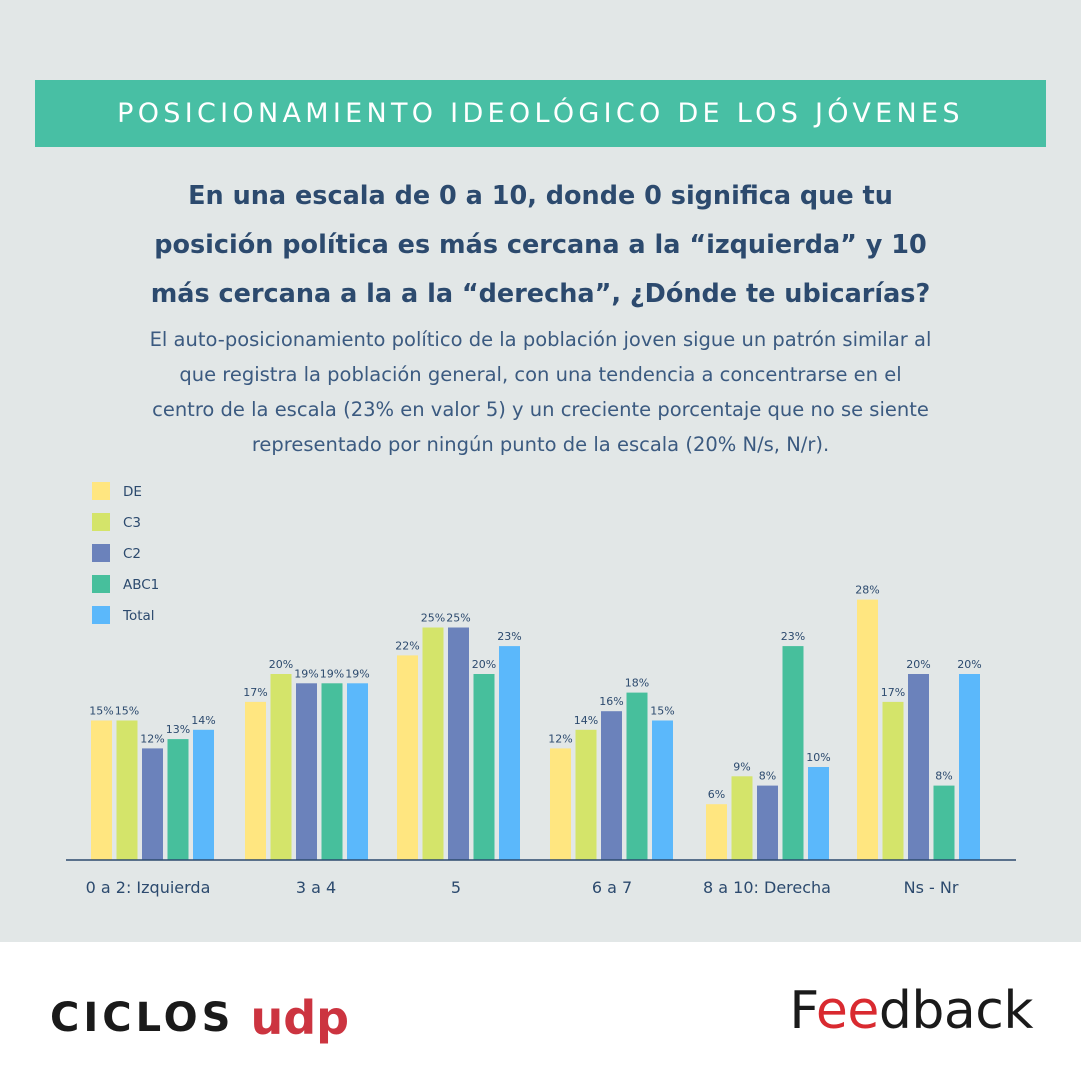 This screenshot has width=1081, height=1081. What do you see at coordinates (101, 584) in the screenshot?
I see `legend-swatch-abc1` at bounding box center [101, 584].